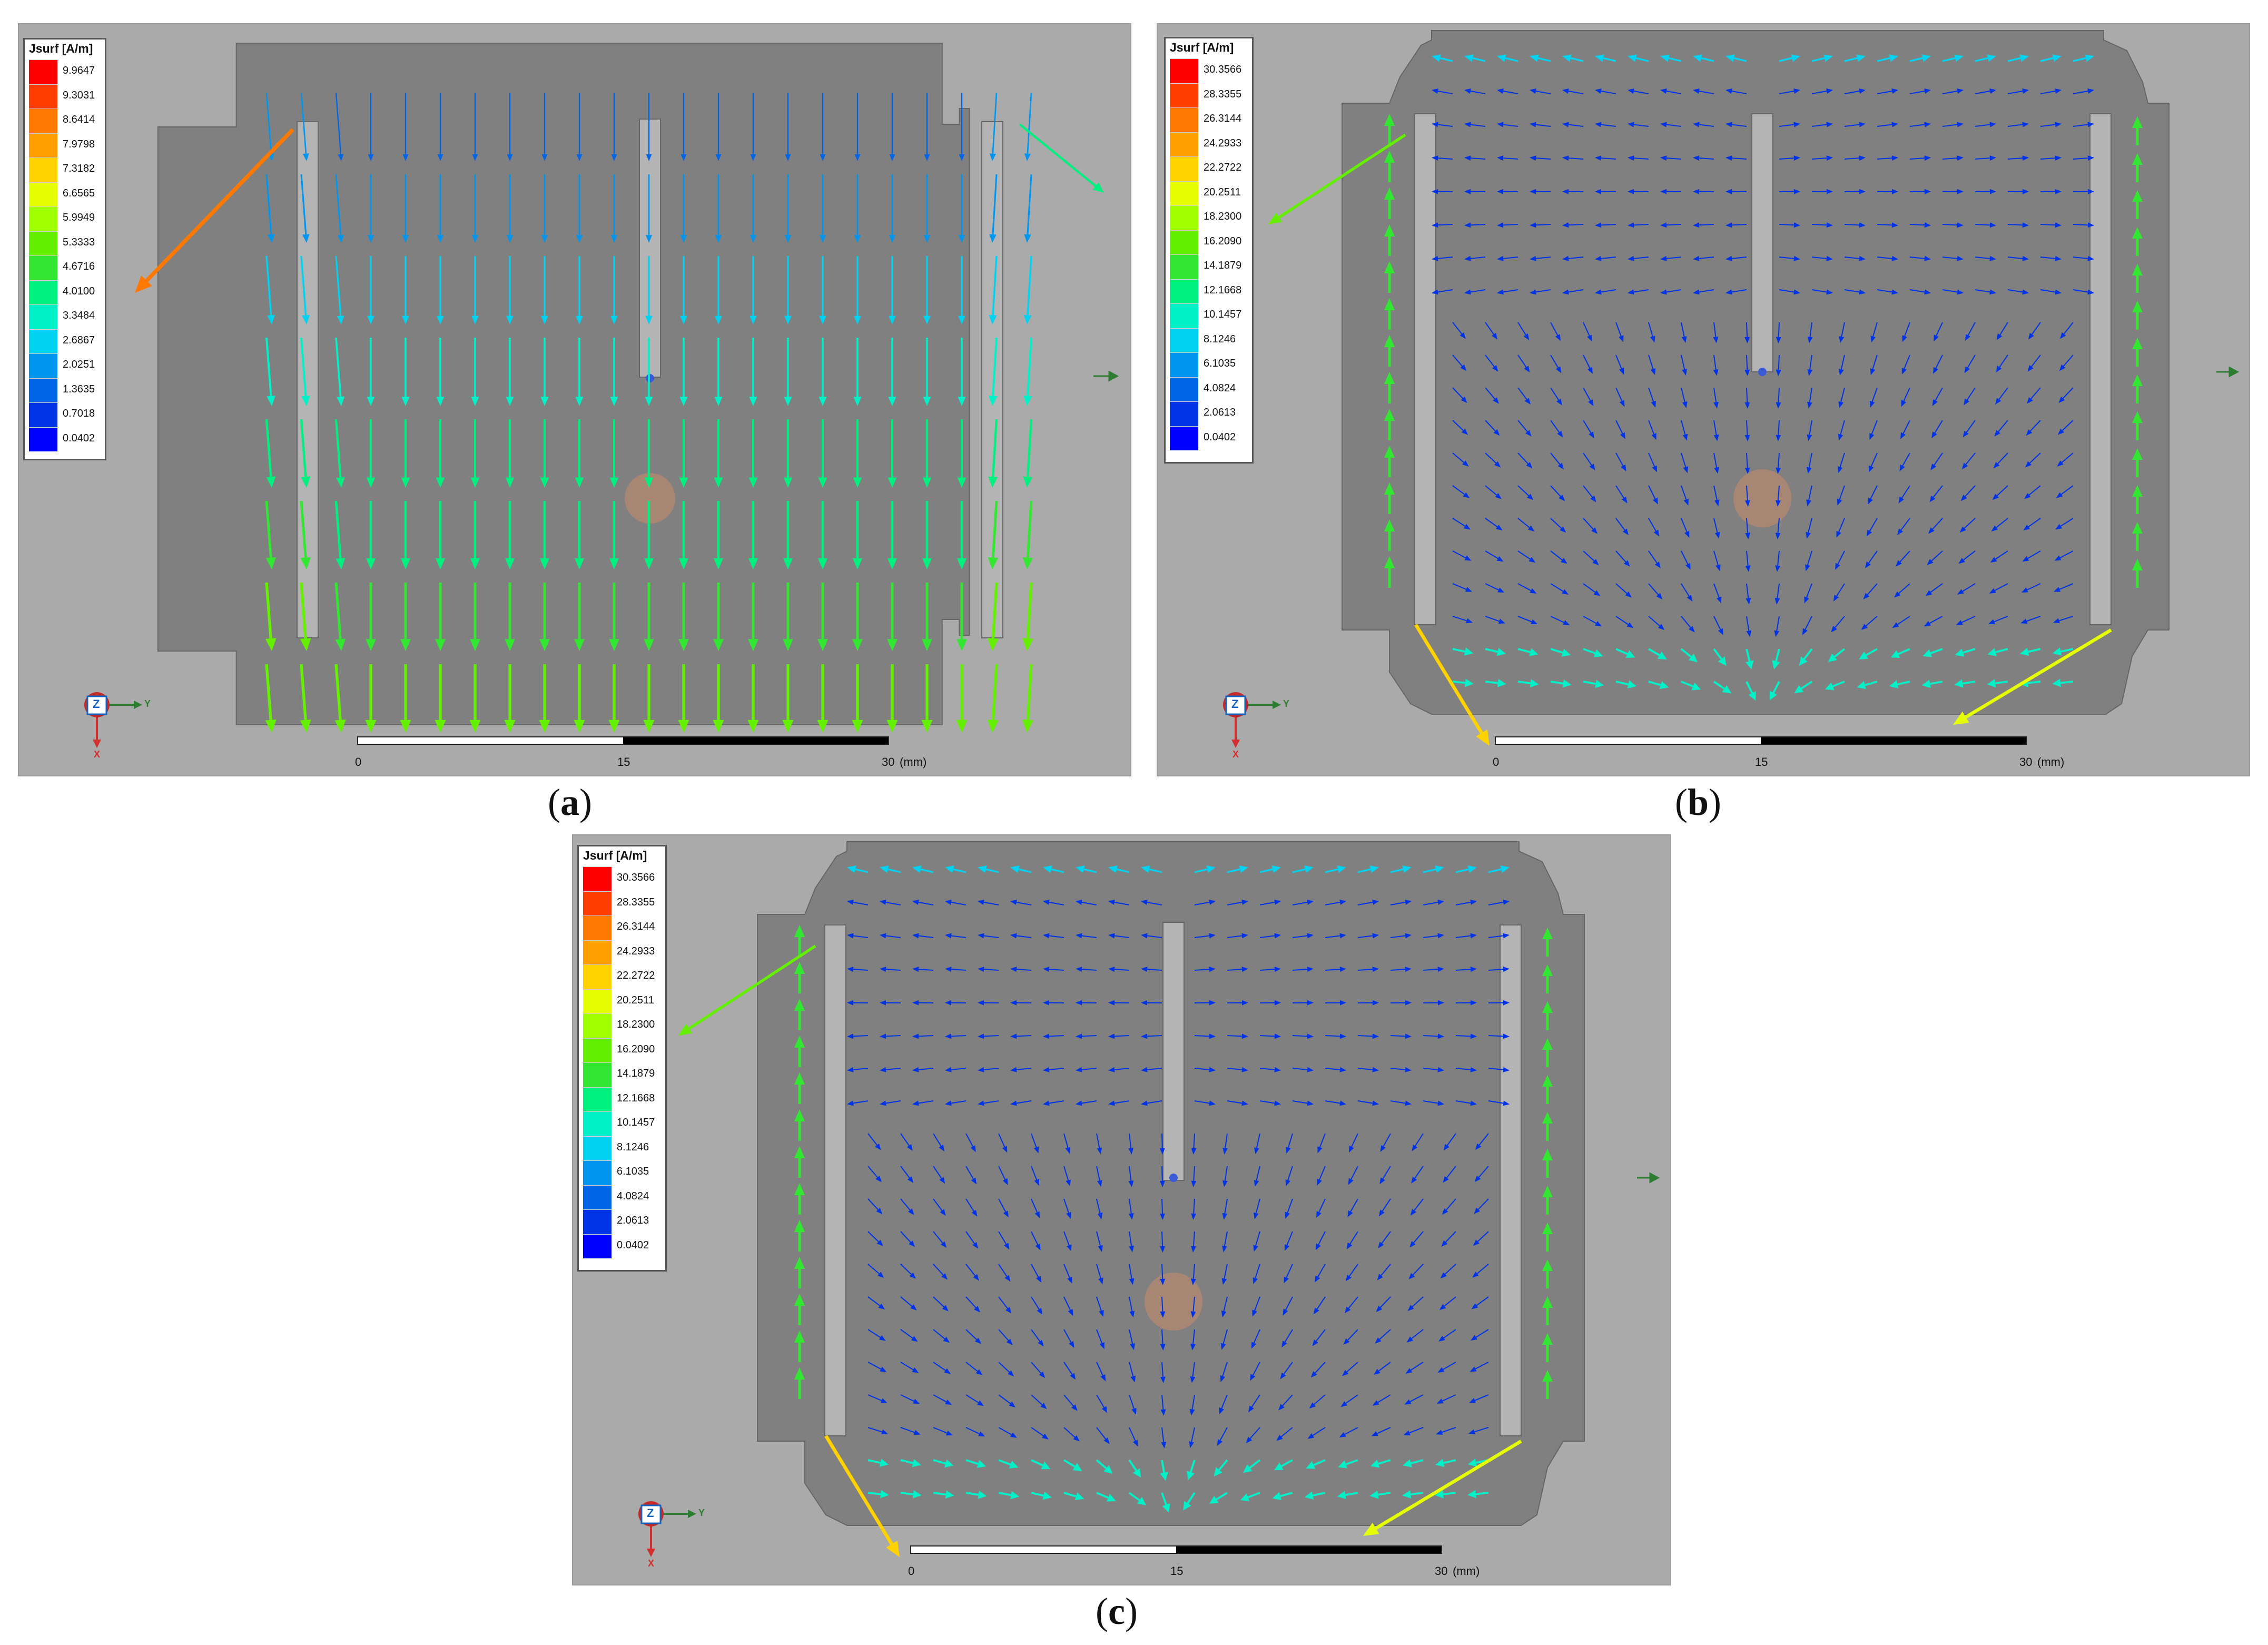  Describe the element at coordinates (1117, 1611) in the screenshot. I see `caption-c: (c)` at that location.